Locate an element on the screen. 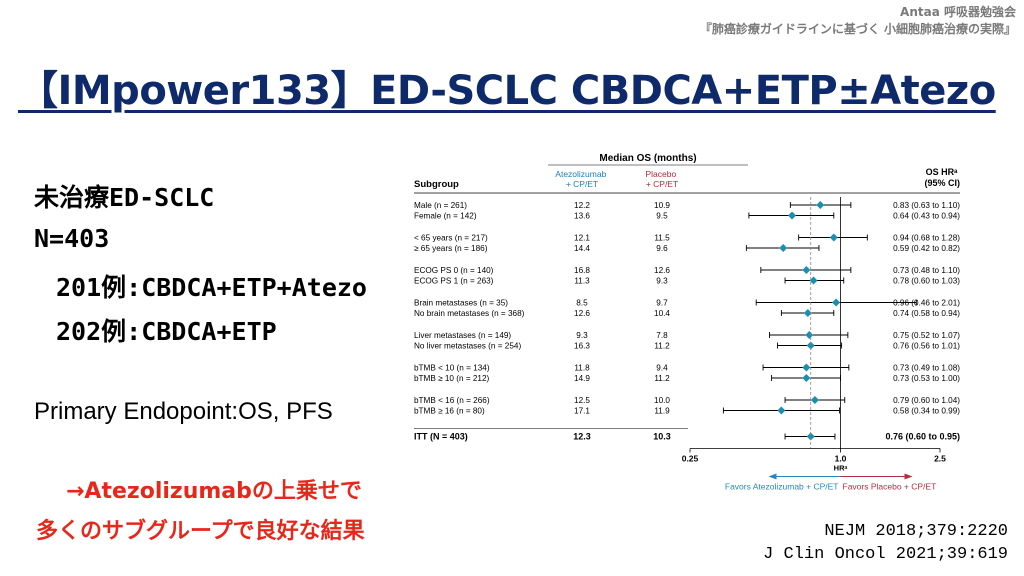 Image resolution: width=1024 pixels, height=576 pixels. population-text: 未治療ED-SCLC is located at coordinates (124, 197).